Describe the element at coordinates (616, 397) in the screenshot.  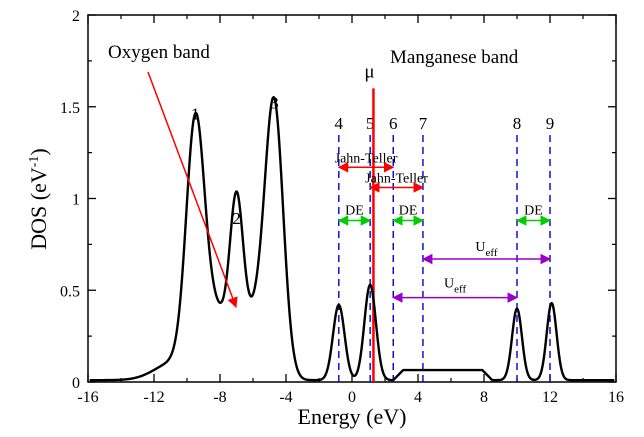
I see `x-tick-label: 16` at that location.